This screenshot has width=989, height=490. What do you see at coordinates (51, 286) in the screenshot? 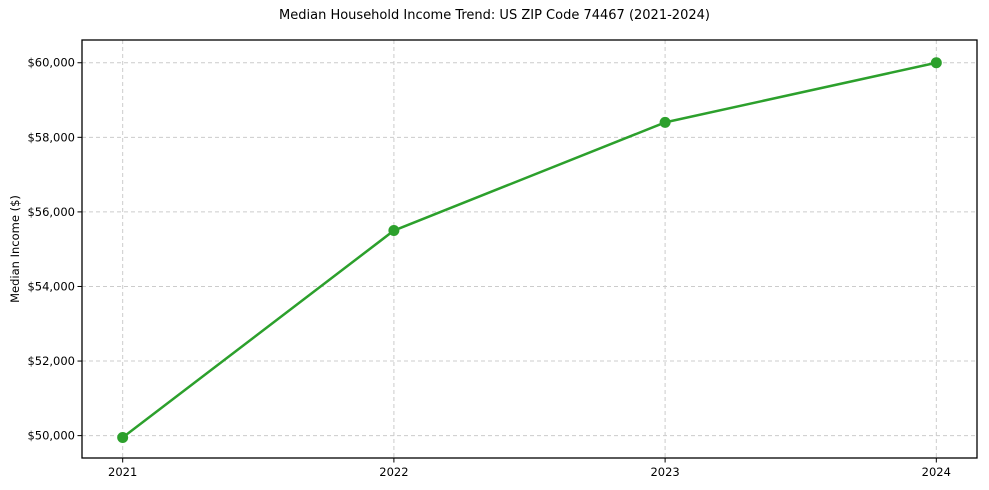
I see `y-tick-label: $54,000` at bounding box center [51, 286].